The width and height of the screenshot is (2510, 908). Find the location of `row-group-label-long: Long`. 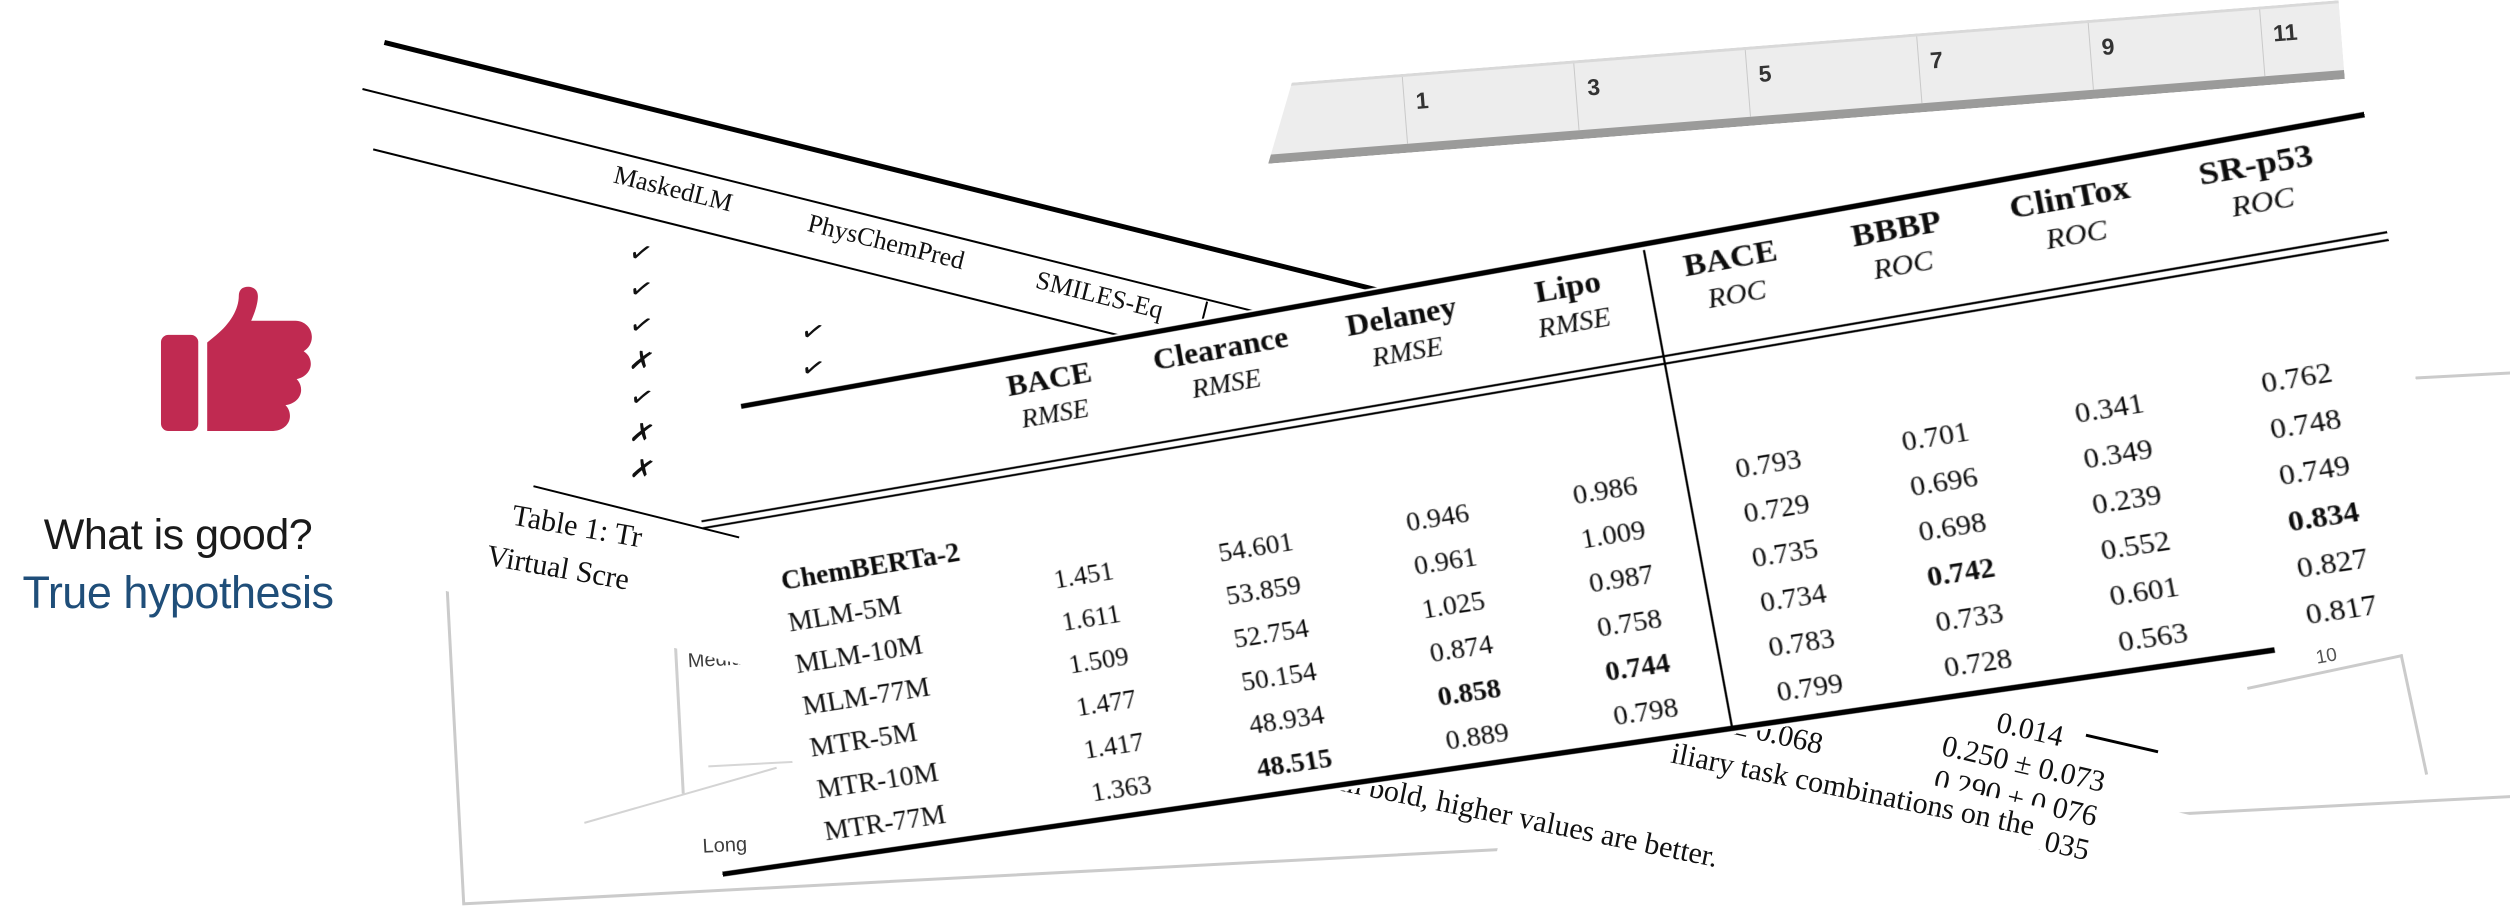

row-group-label-long: Long is located at coordinates (724, 845).